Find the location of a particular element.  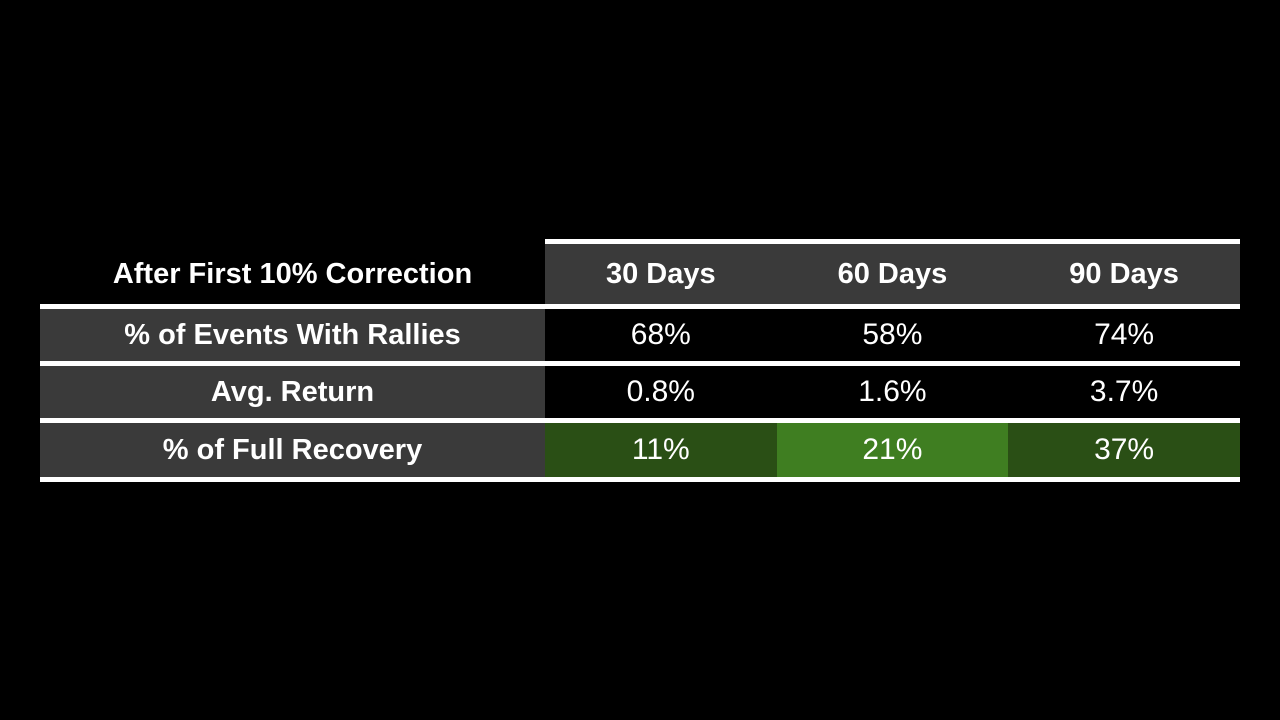

value-cell-highlight: 11% is located at coordinates (661, 452).